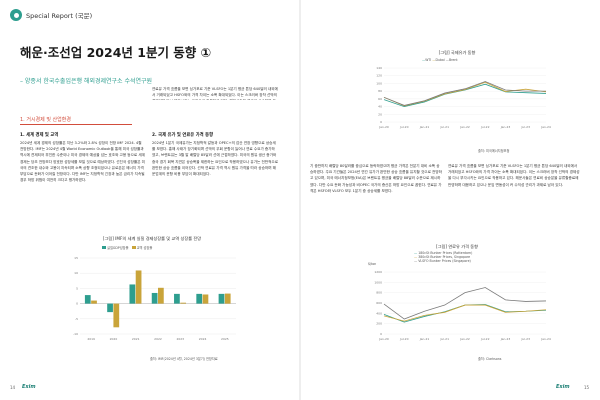 The height and width of the screenshot is (400, 600). Describe the element at coordinates (76, 124) in the screenshot. I see `section-rule` at that location.